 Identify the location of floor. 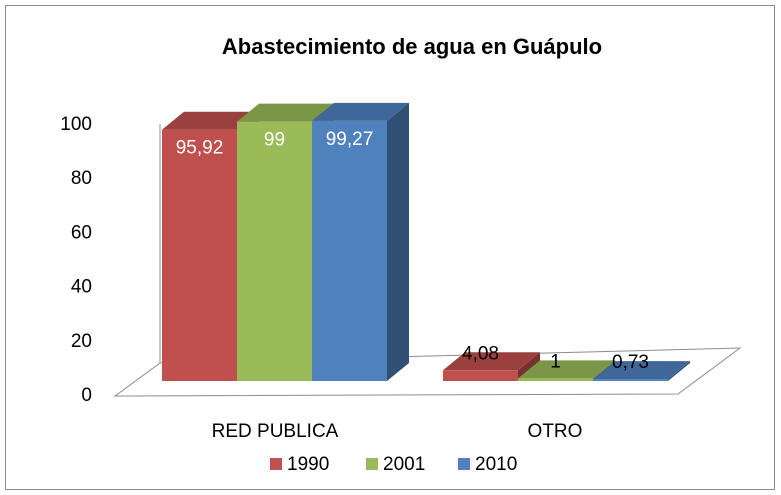
(427, 372).